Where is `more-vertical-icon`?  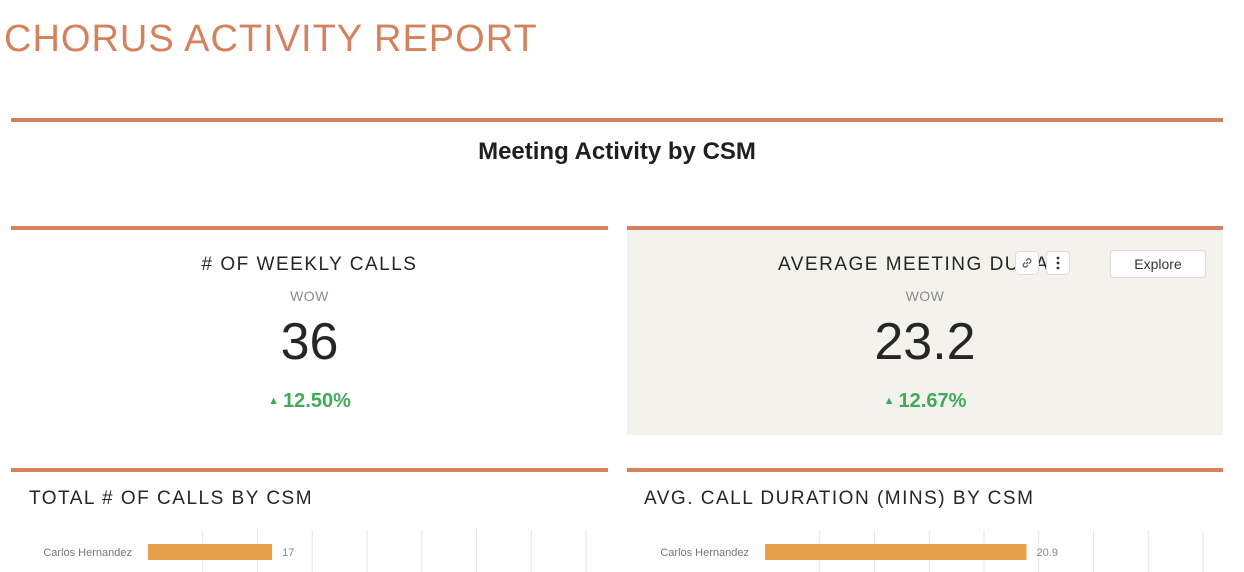
more-vertical-icon is located at coordinates (1058, 263).